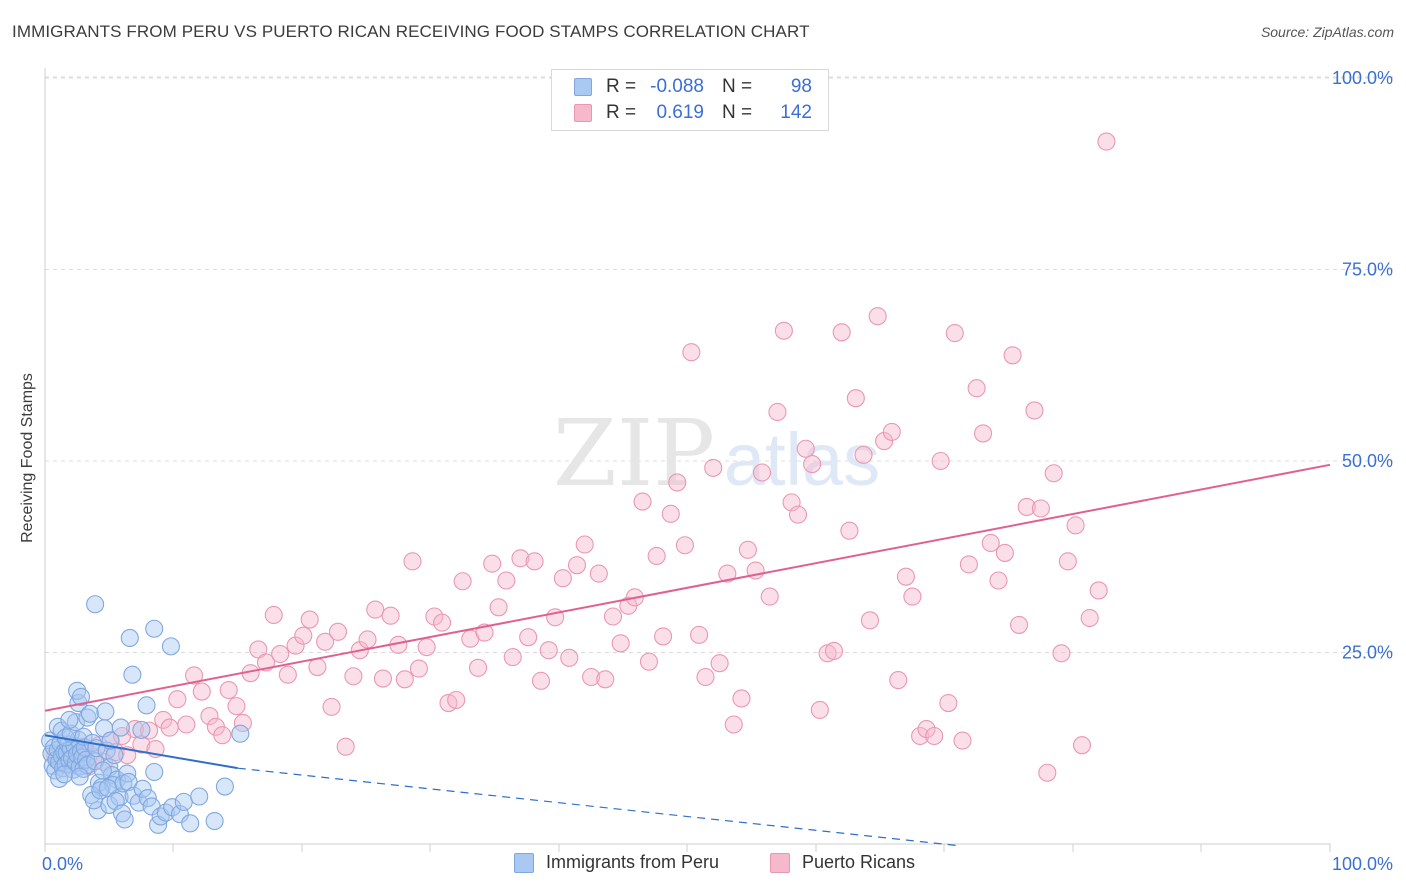 The width and height of the screenshot is (1406, 892). Describe the element at coordinates (633, 862) in the screenshot. I see `legend-label-peru: Immigrants from Peru` at that location.